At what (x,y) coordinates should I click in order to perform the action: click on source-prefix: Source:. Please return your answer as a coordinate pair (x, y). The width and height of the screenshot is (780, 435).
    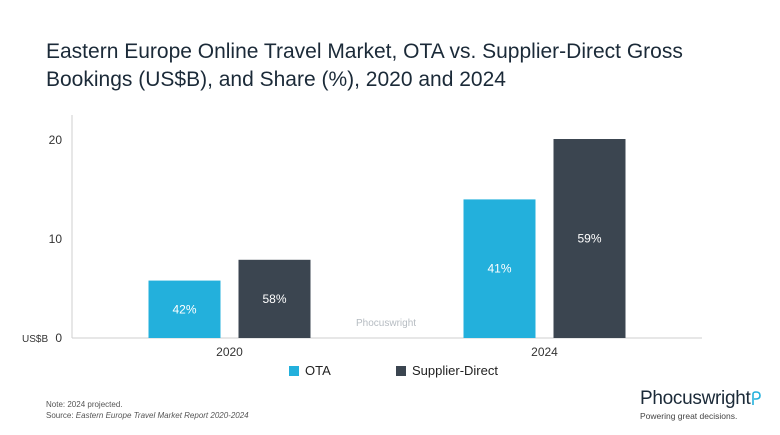
    Looking at the image, I should click on (61, 415).